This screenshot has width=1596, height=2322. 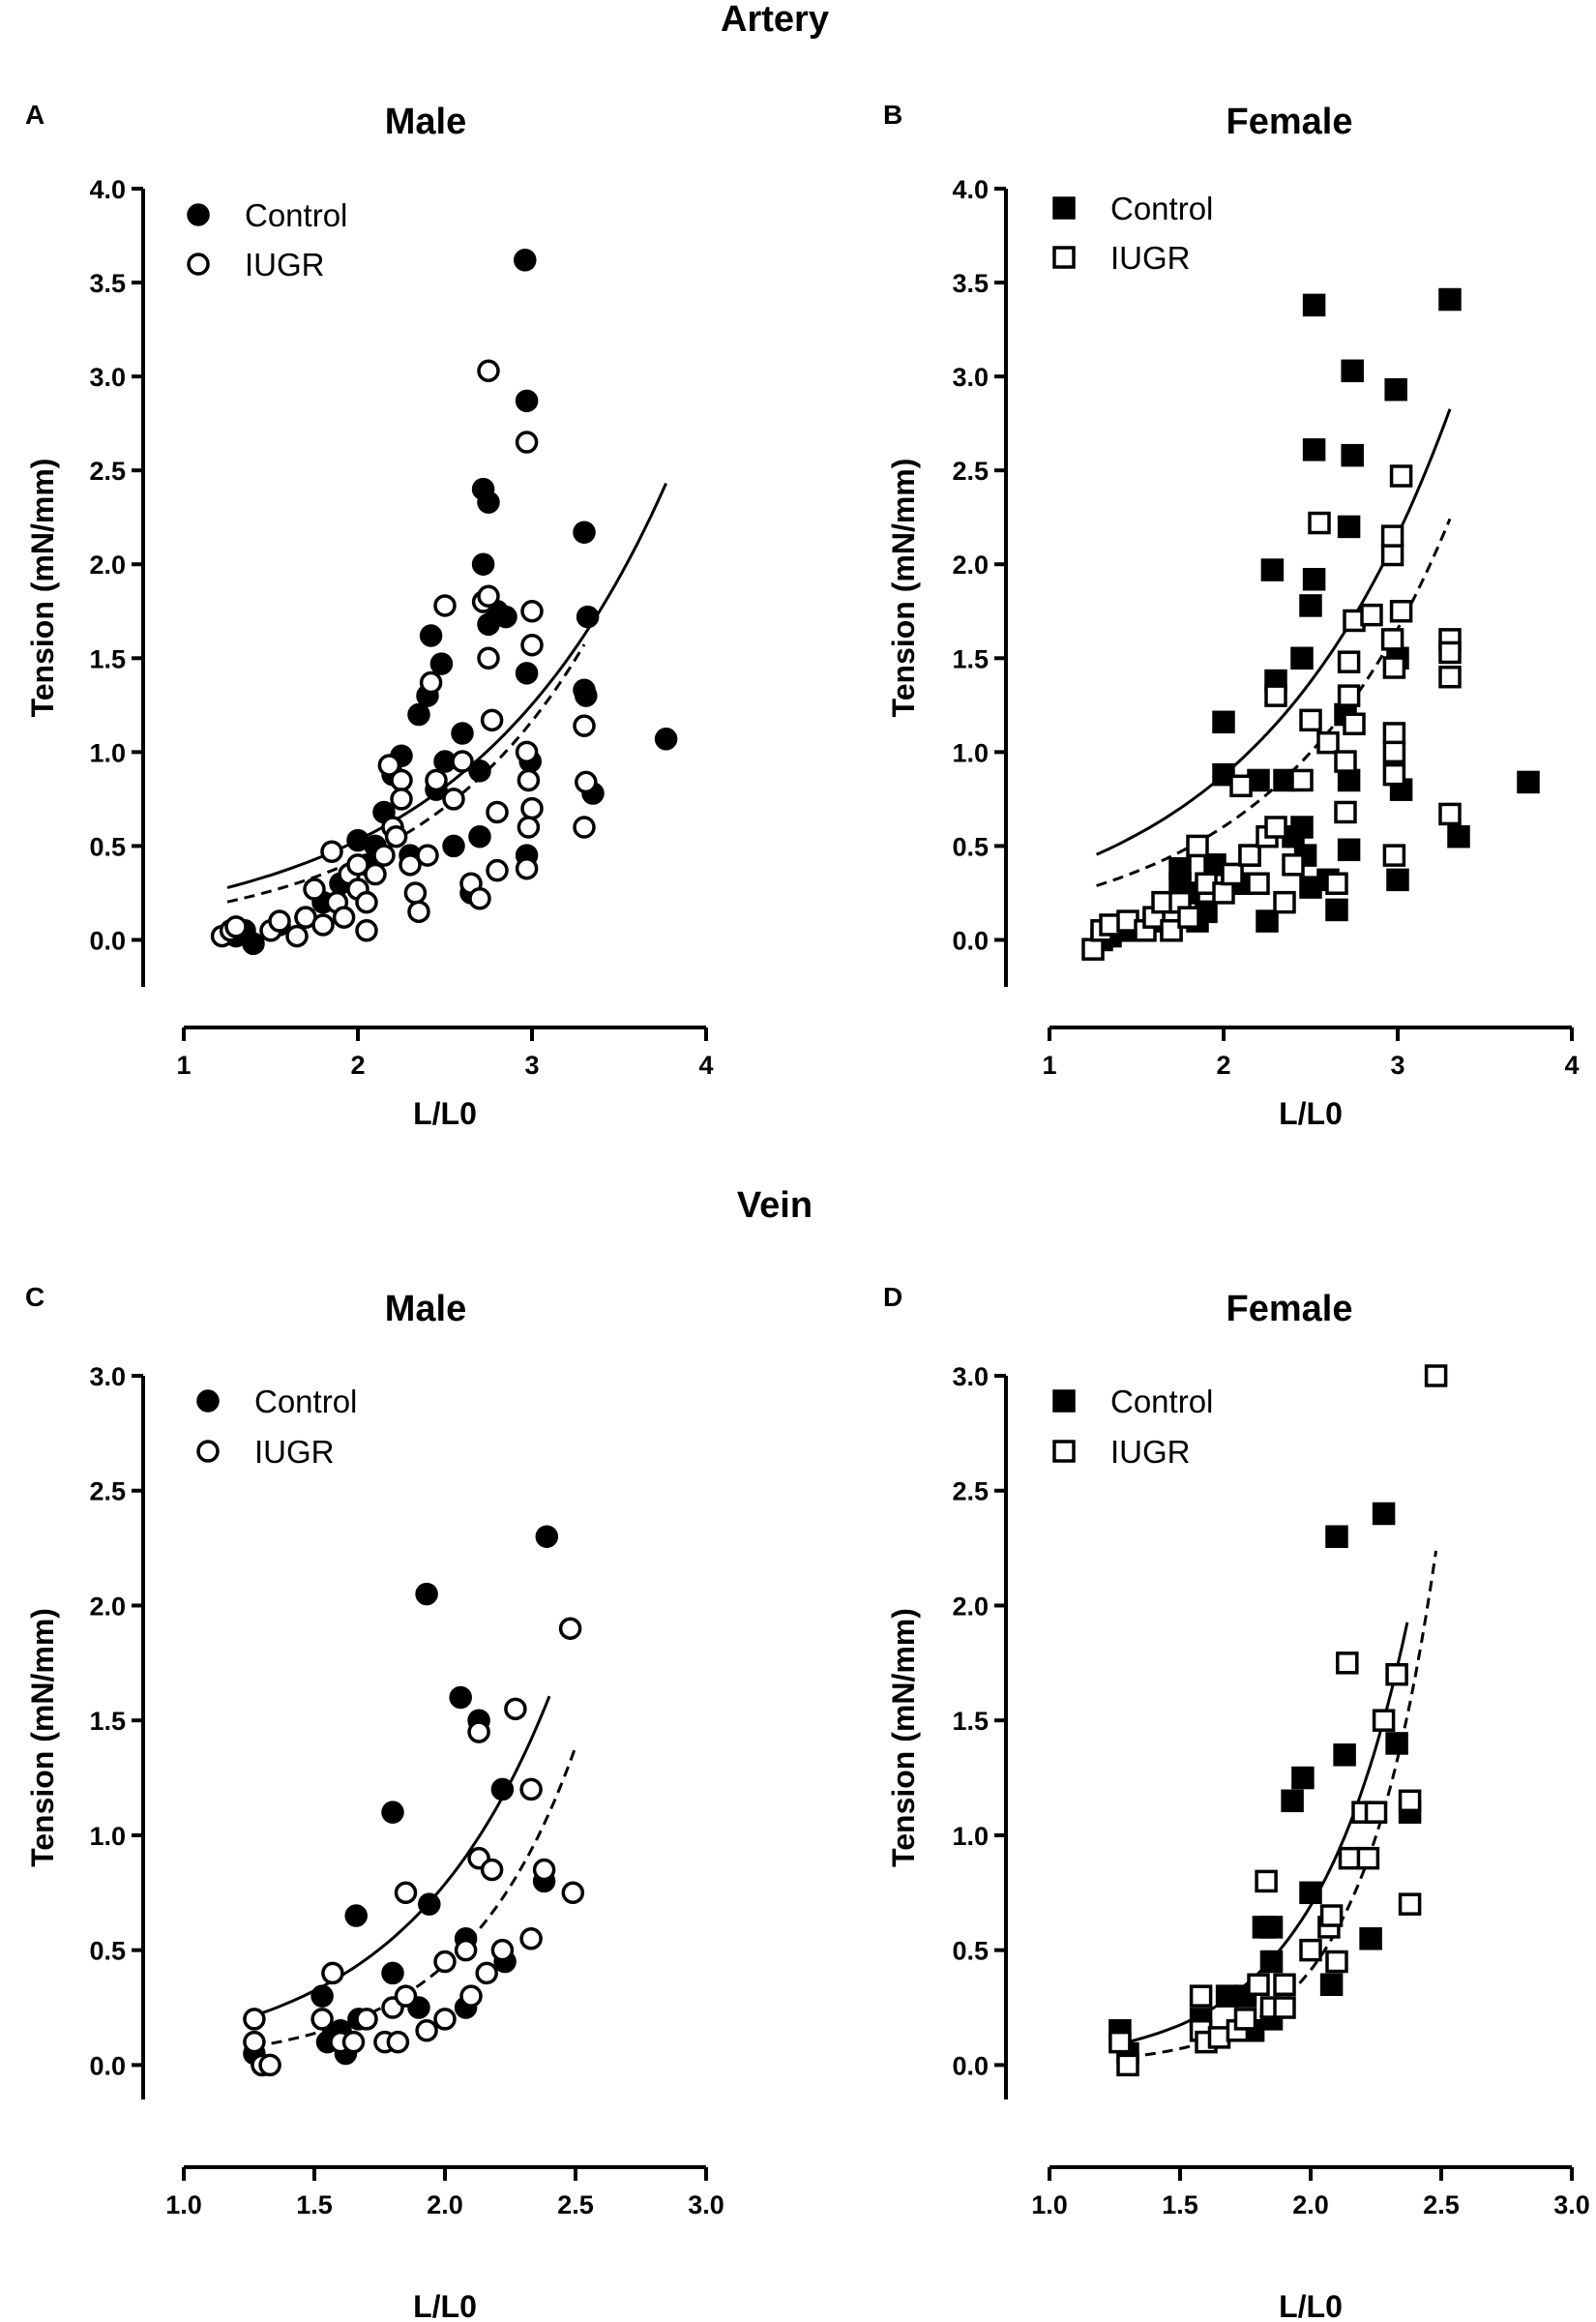 I want to click on y-tick-label: 3.0, so click(x=970, y=377).